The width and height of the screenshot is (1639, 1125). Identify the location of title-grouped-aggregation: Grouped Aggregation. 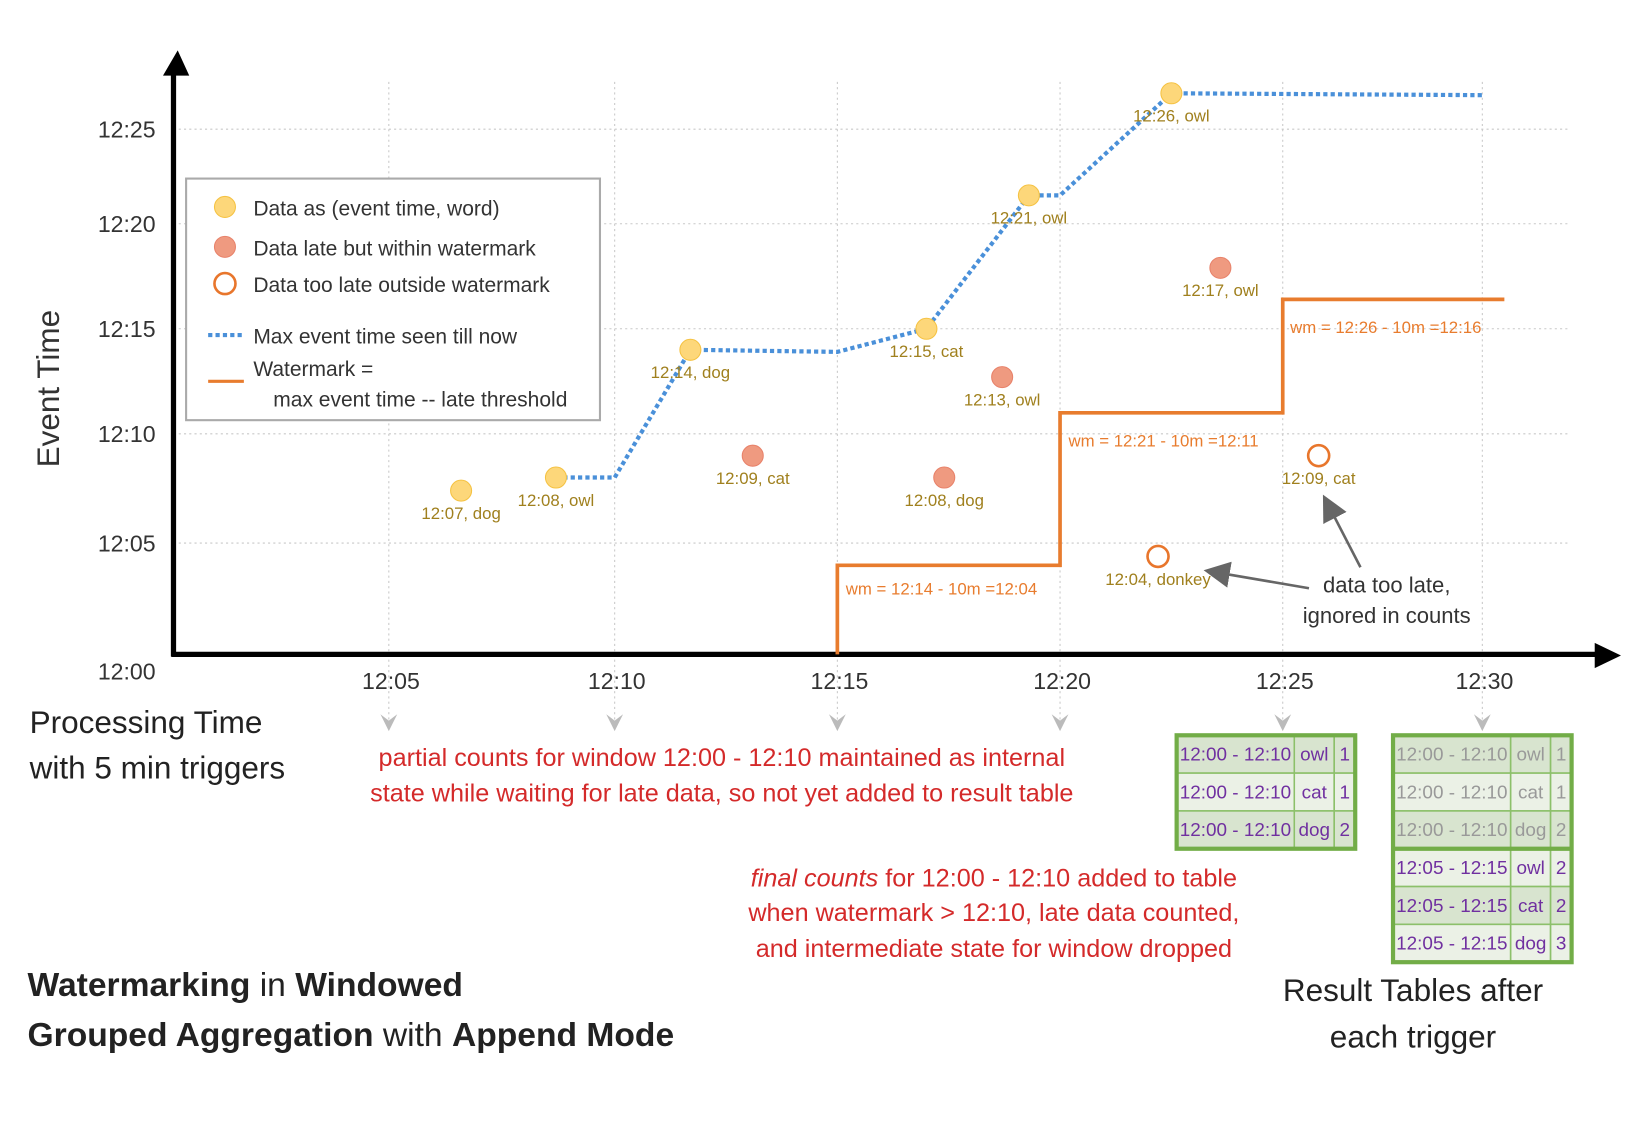
(200, 1035).